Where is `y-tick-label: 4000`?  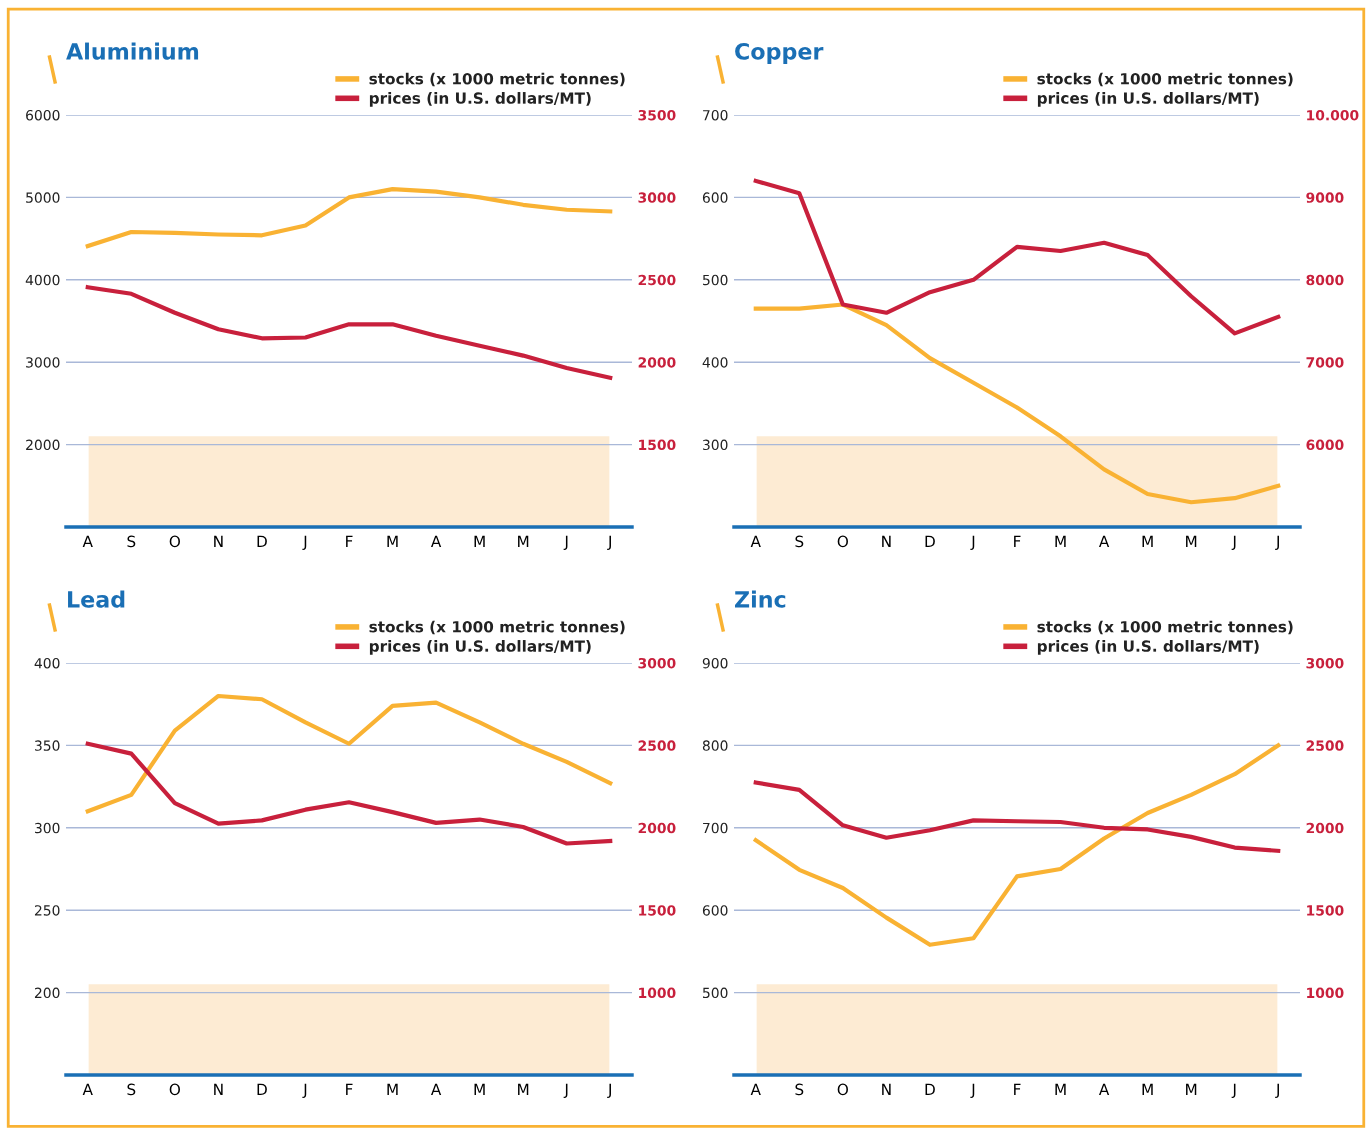
y-tick-label: 4000 is located at coordinates (42, 280).